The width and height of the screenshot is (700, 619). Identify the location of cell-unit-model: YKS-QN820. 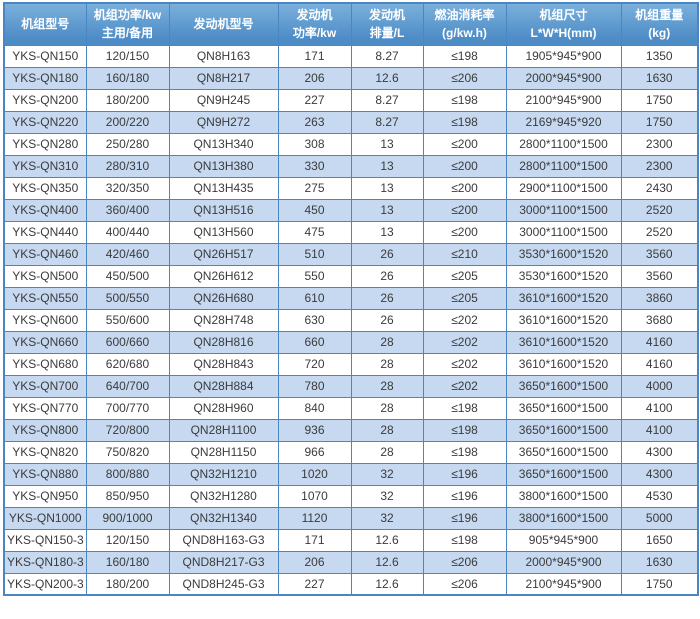
(45, 452).